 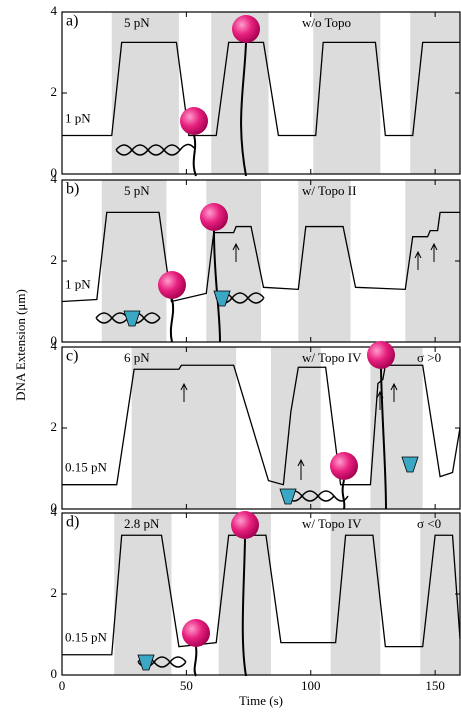 What do you see at coordinates (435, 685) in the screenshot?
I see `x-tick-label: 150` at bounding box center [435, 685].